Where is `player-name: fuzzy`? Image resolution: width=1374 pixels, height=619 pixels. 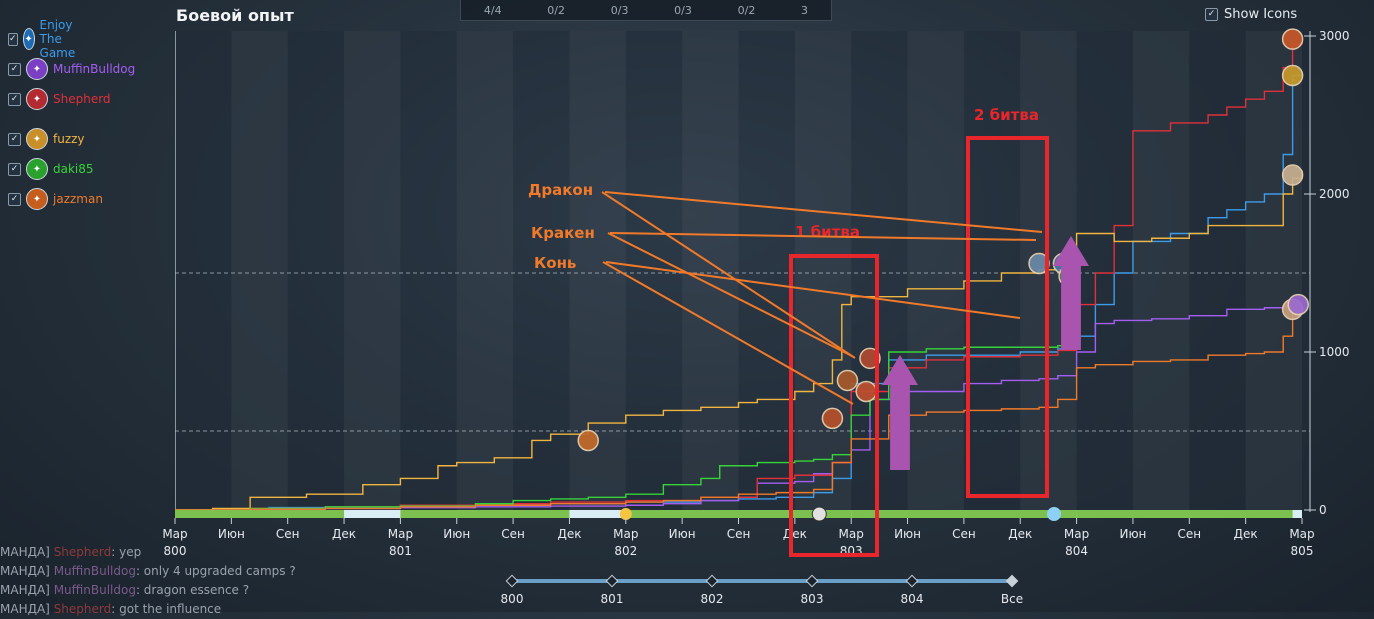
player-name: fuzzy is located at coordinates (69, 139).